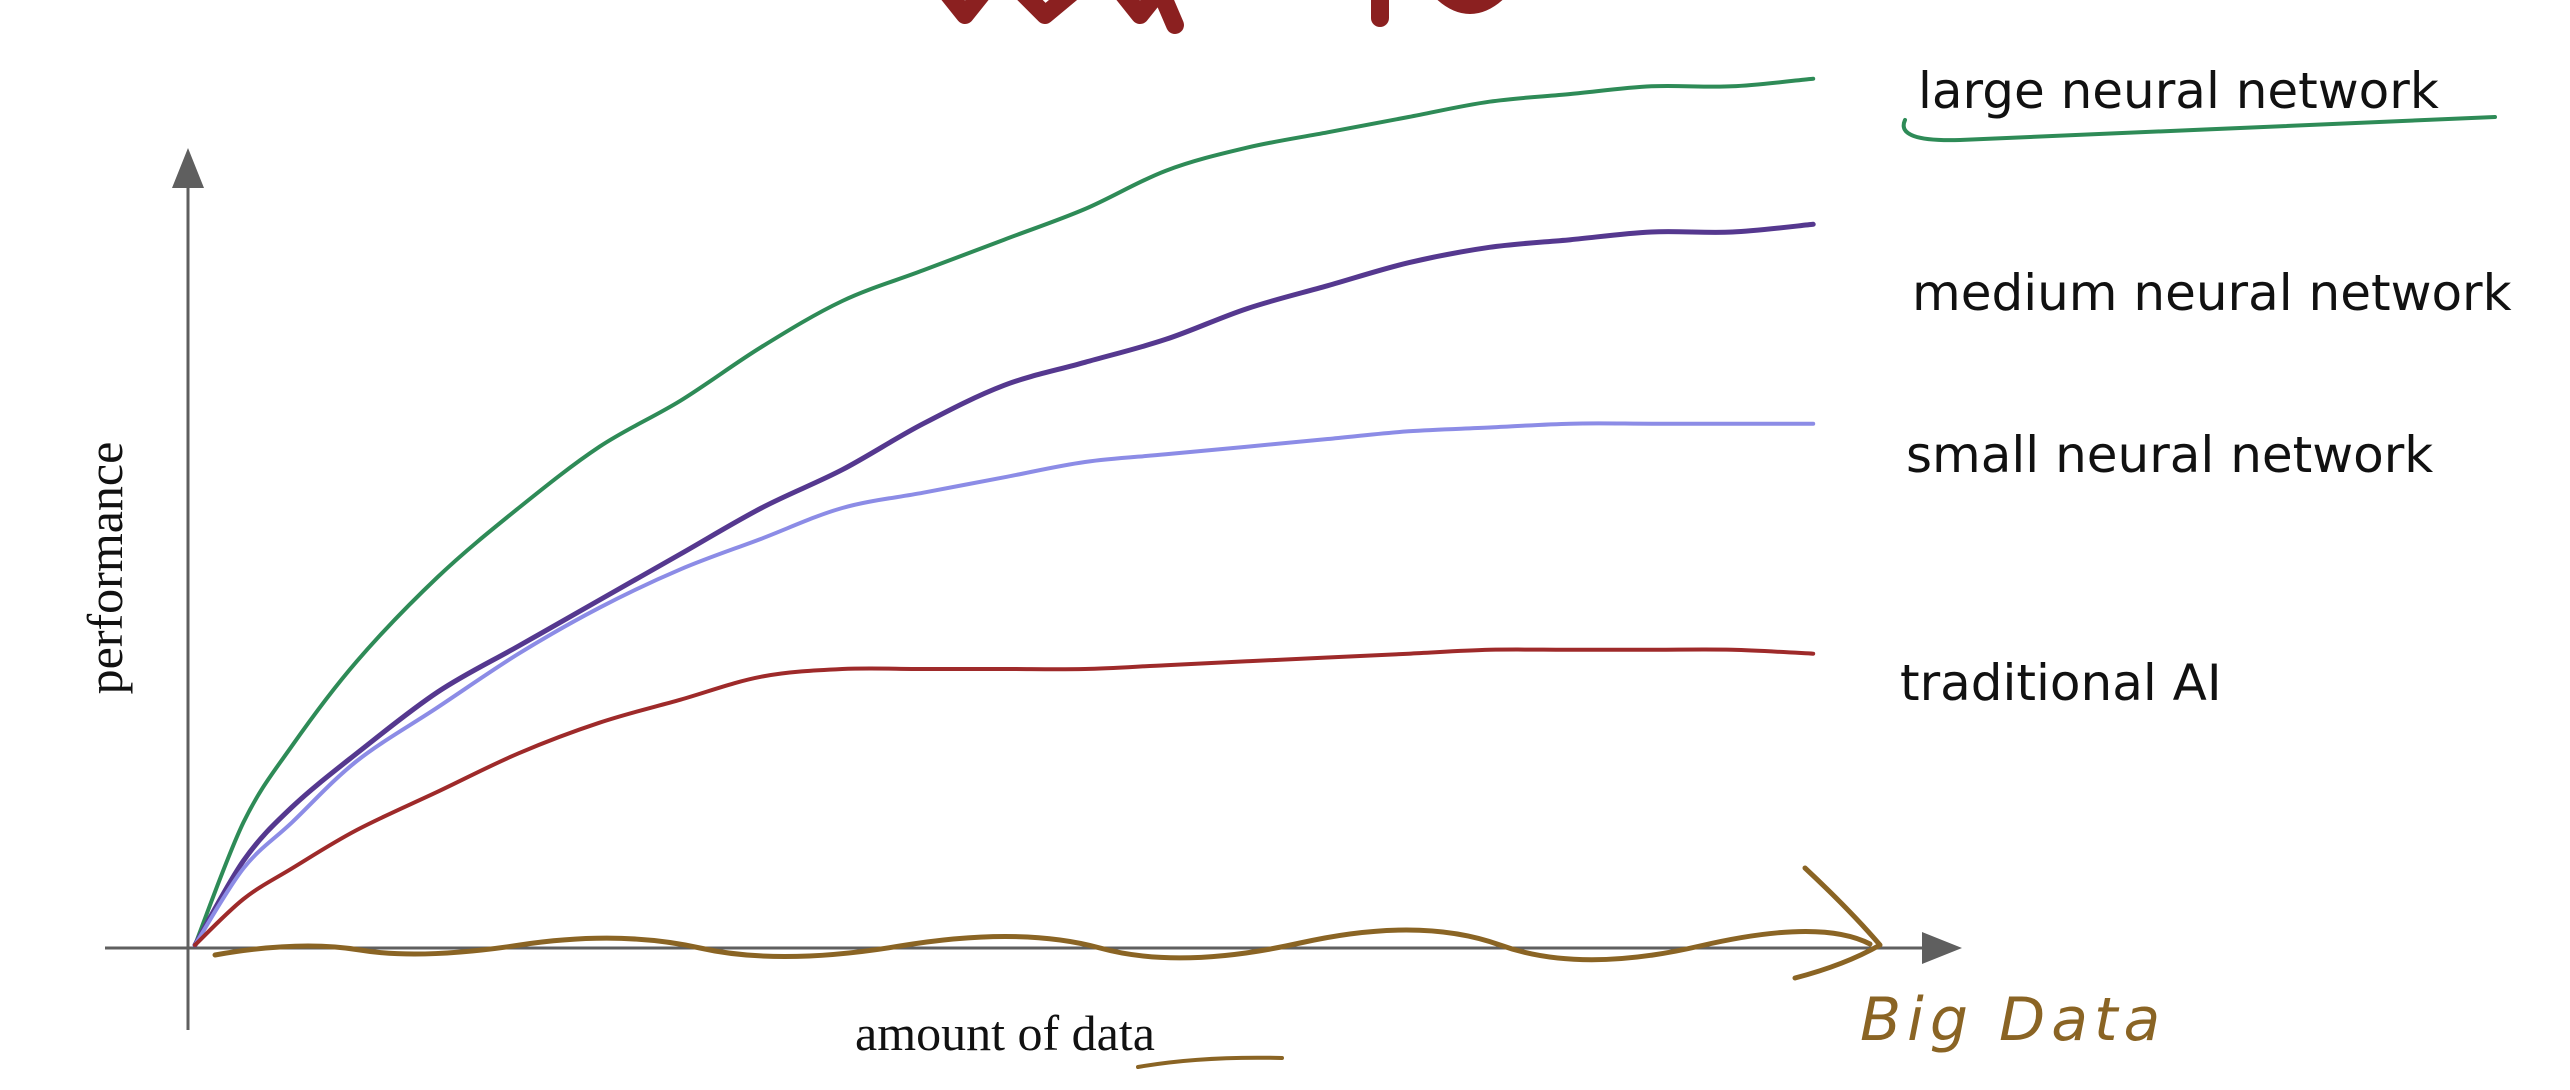  Describe the element at coordinates (2013, 1020) in the screenshot. I see `big-data-label: Big Data` at that location.